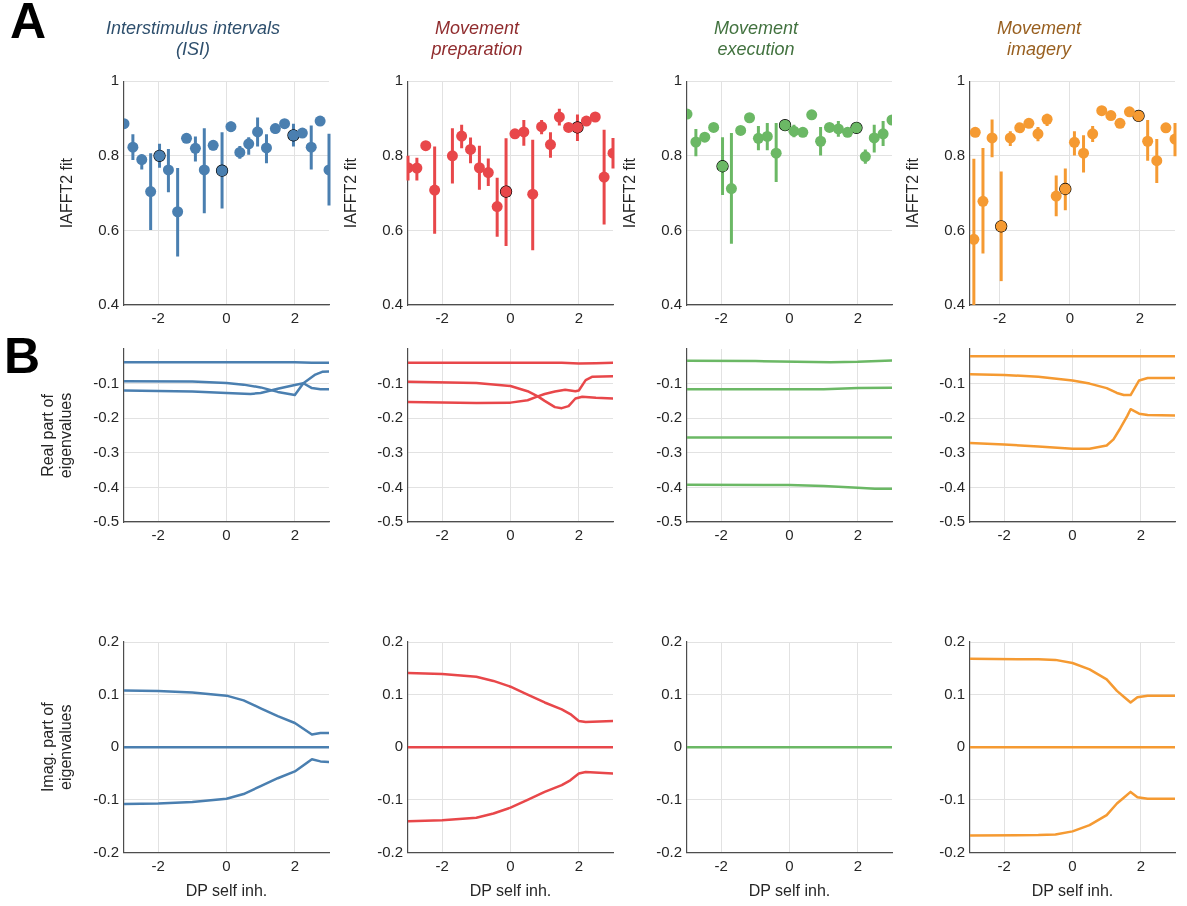 The height and width of the screenshot is (906, 1187). Describe the element at coordinates (56, 747) in the screenshot. I see `y-axis-title: Imag. part of eigenvalues` at that location.